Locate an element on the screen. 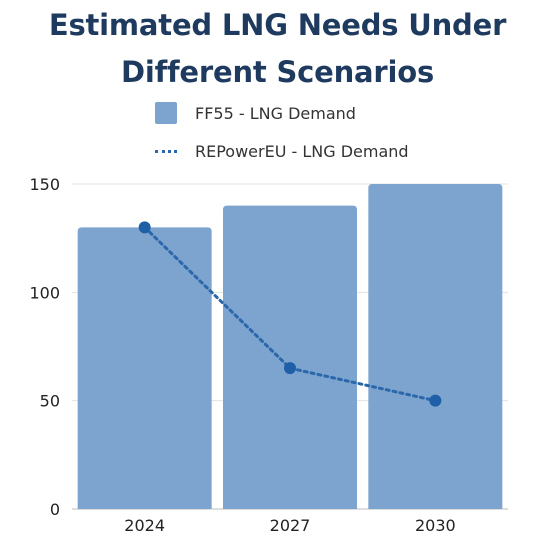 This screenshot has height=546, width=555. y-tick-label: 100 is located at coordinates (44, 292).